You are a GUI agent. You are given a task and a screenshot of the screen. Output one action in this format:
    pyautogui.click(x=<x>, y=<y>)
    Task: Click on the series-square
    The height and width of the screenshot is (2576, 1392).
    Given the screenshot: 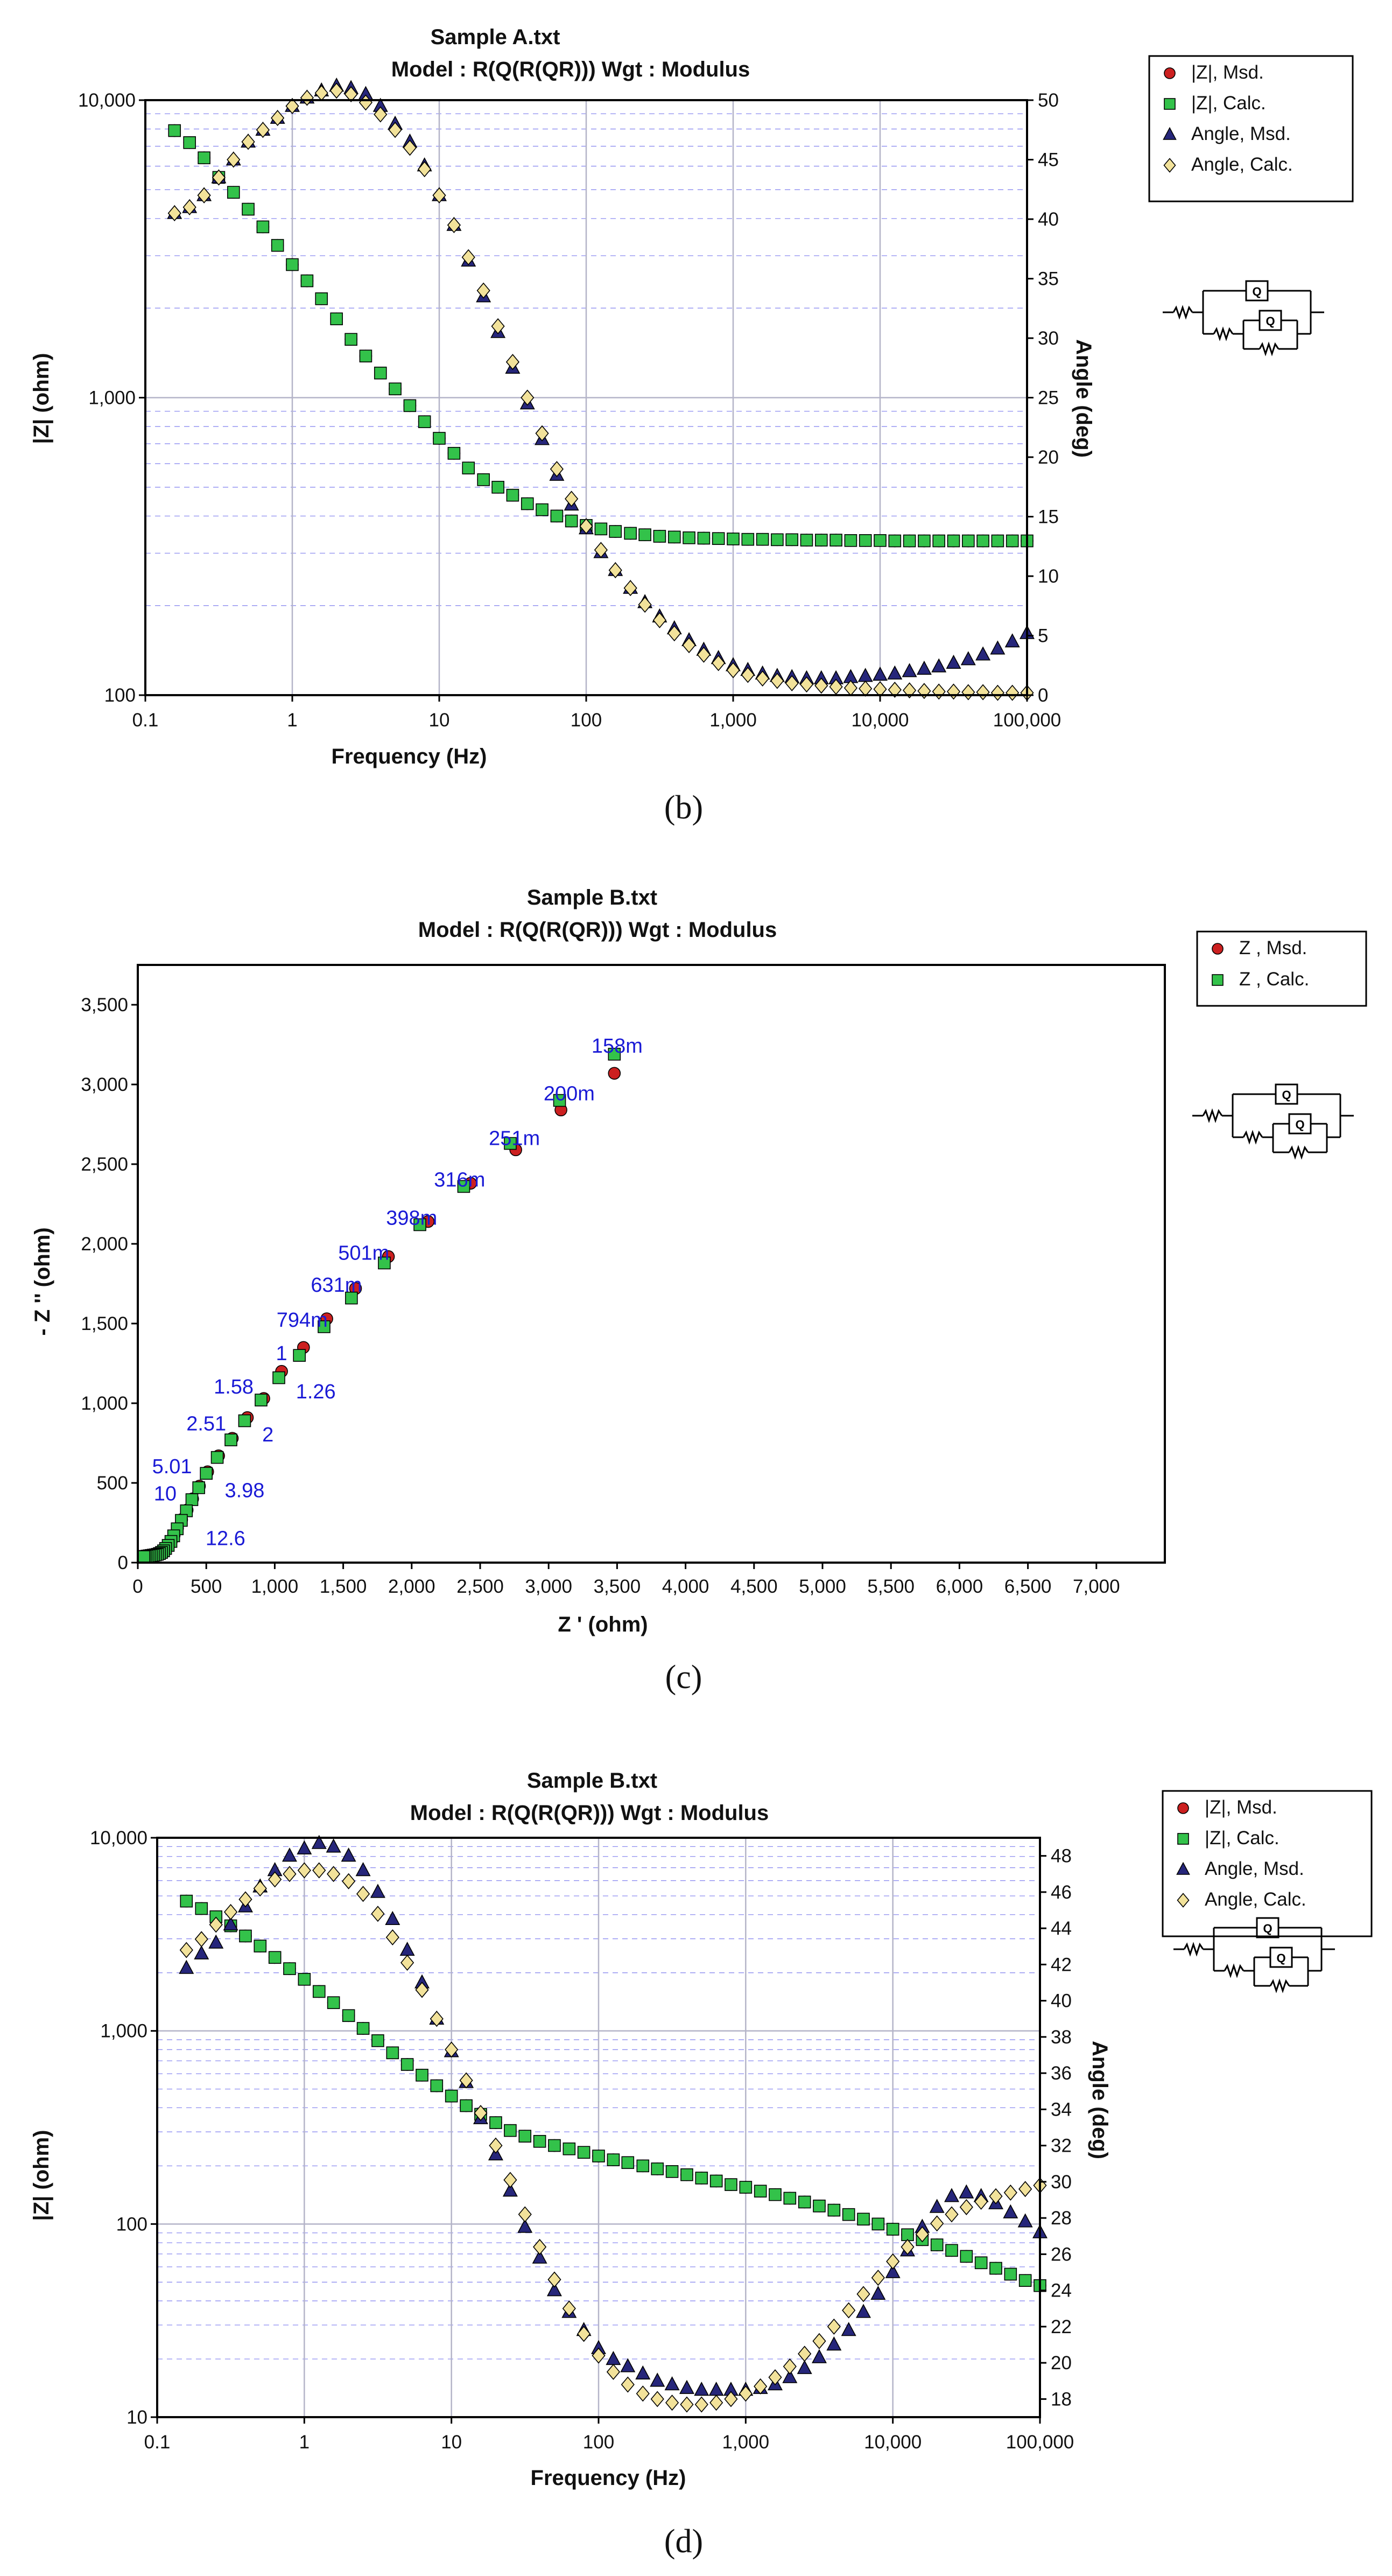 What is the action you would take?
    pyautogui.click(x=379, y=1305)
    